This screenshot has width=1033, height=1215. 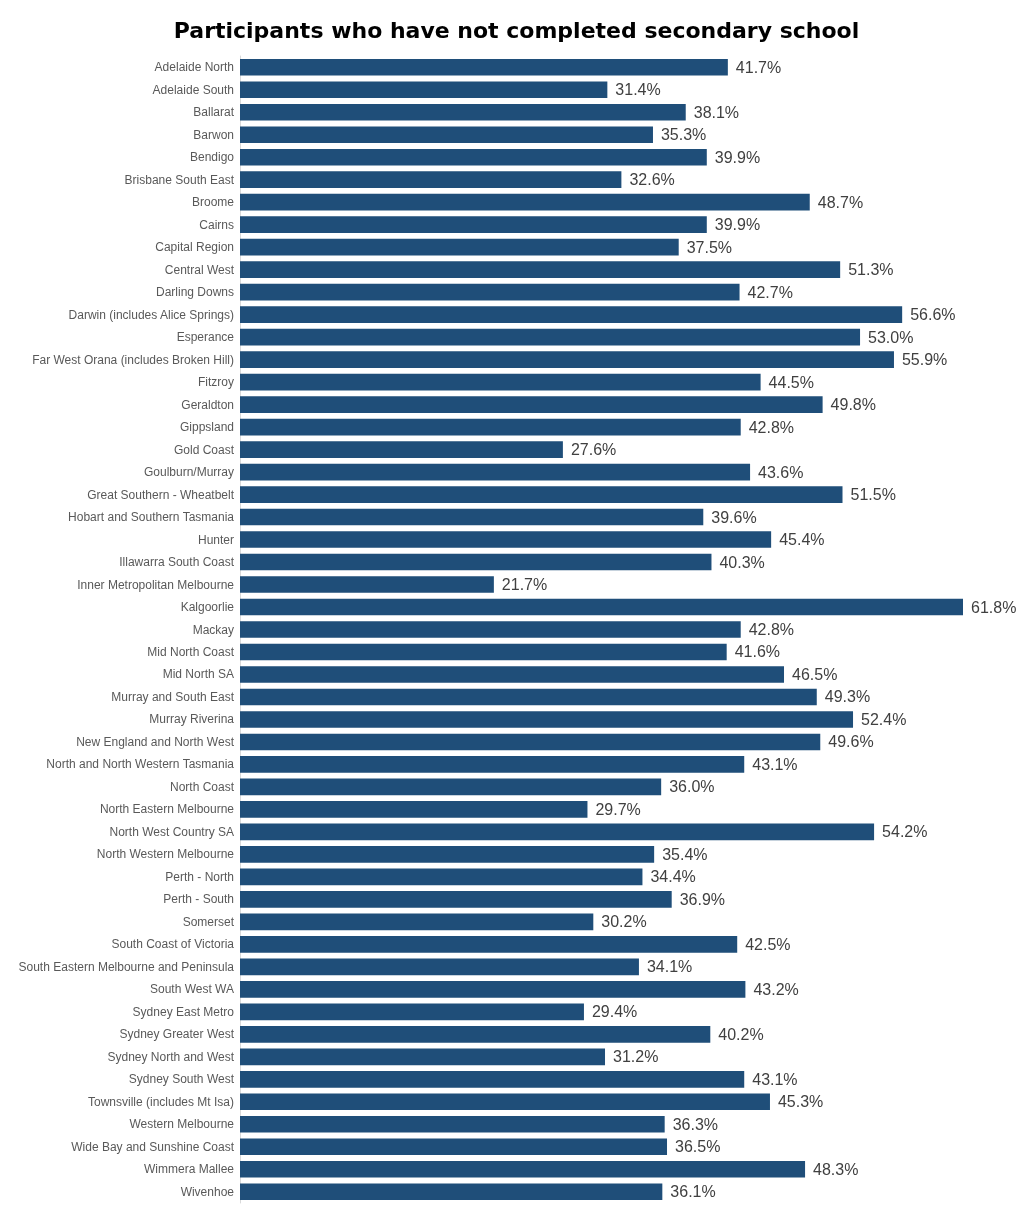 What do you see at coordinates (214, 112) in the screenshot?
I see `y-tick-label: Ballarat` at bounding box center [214, 112].